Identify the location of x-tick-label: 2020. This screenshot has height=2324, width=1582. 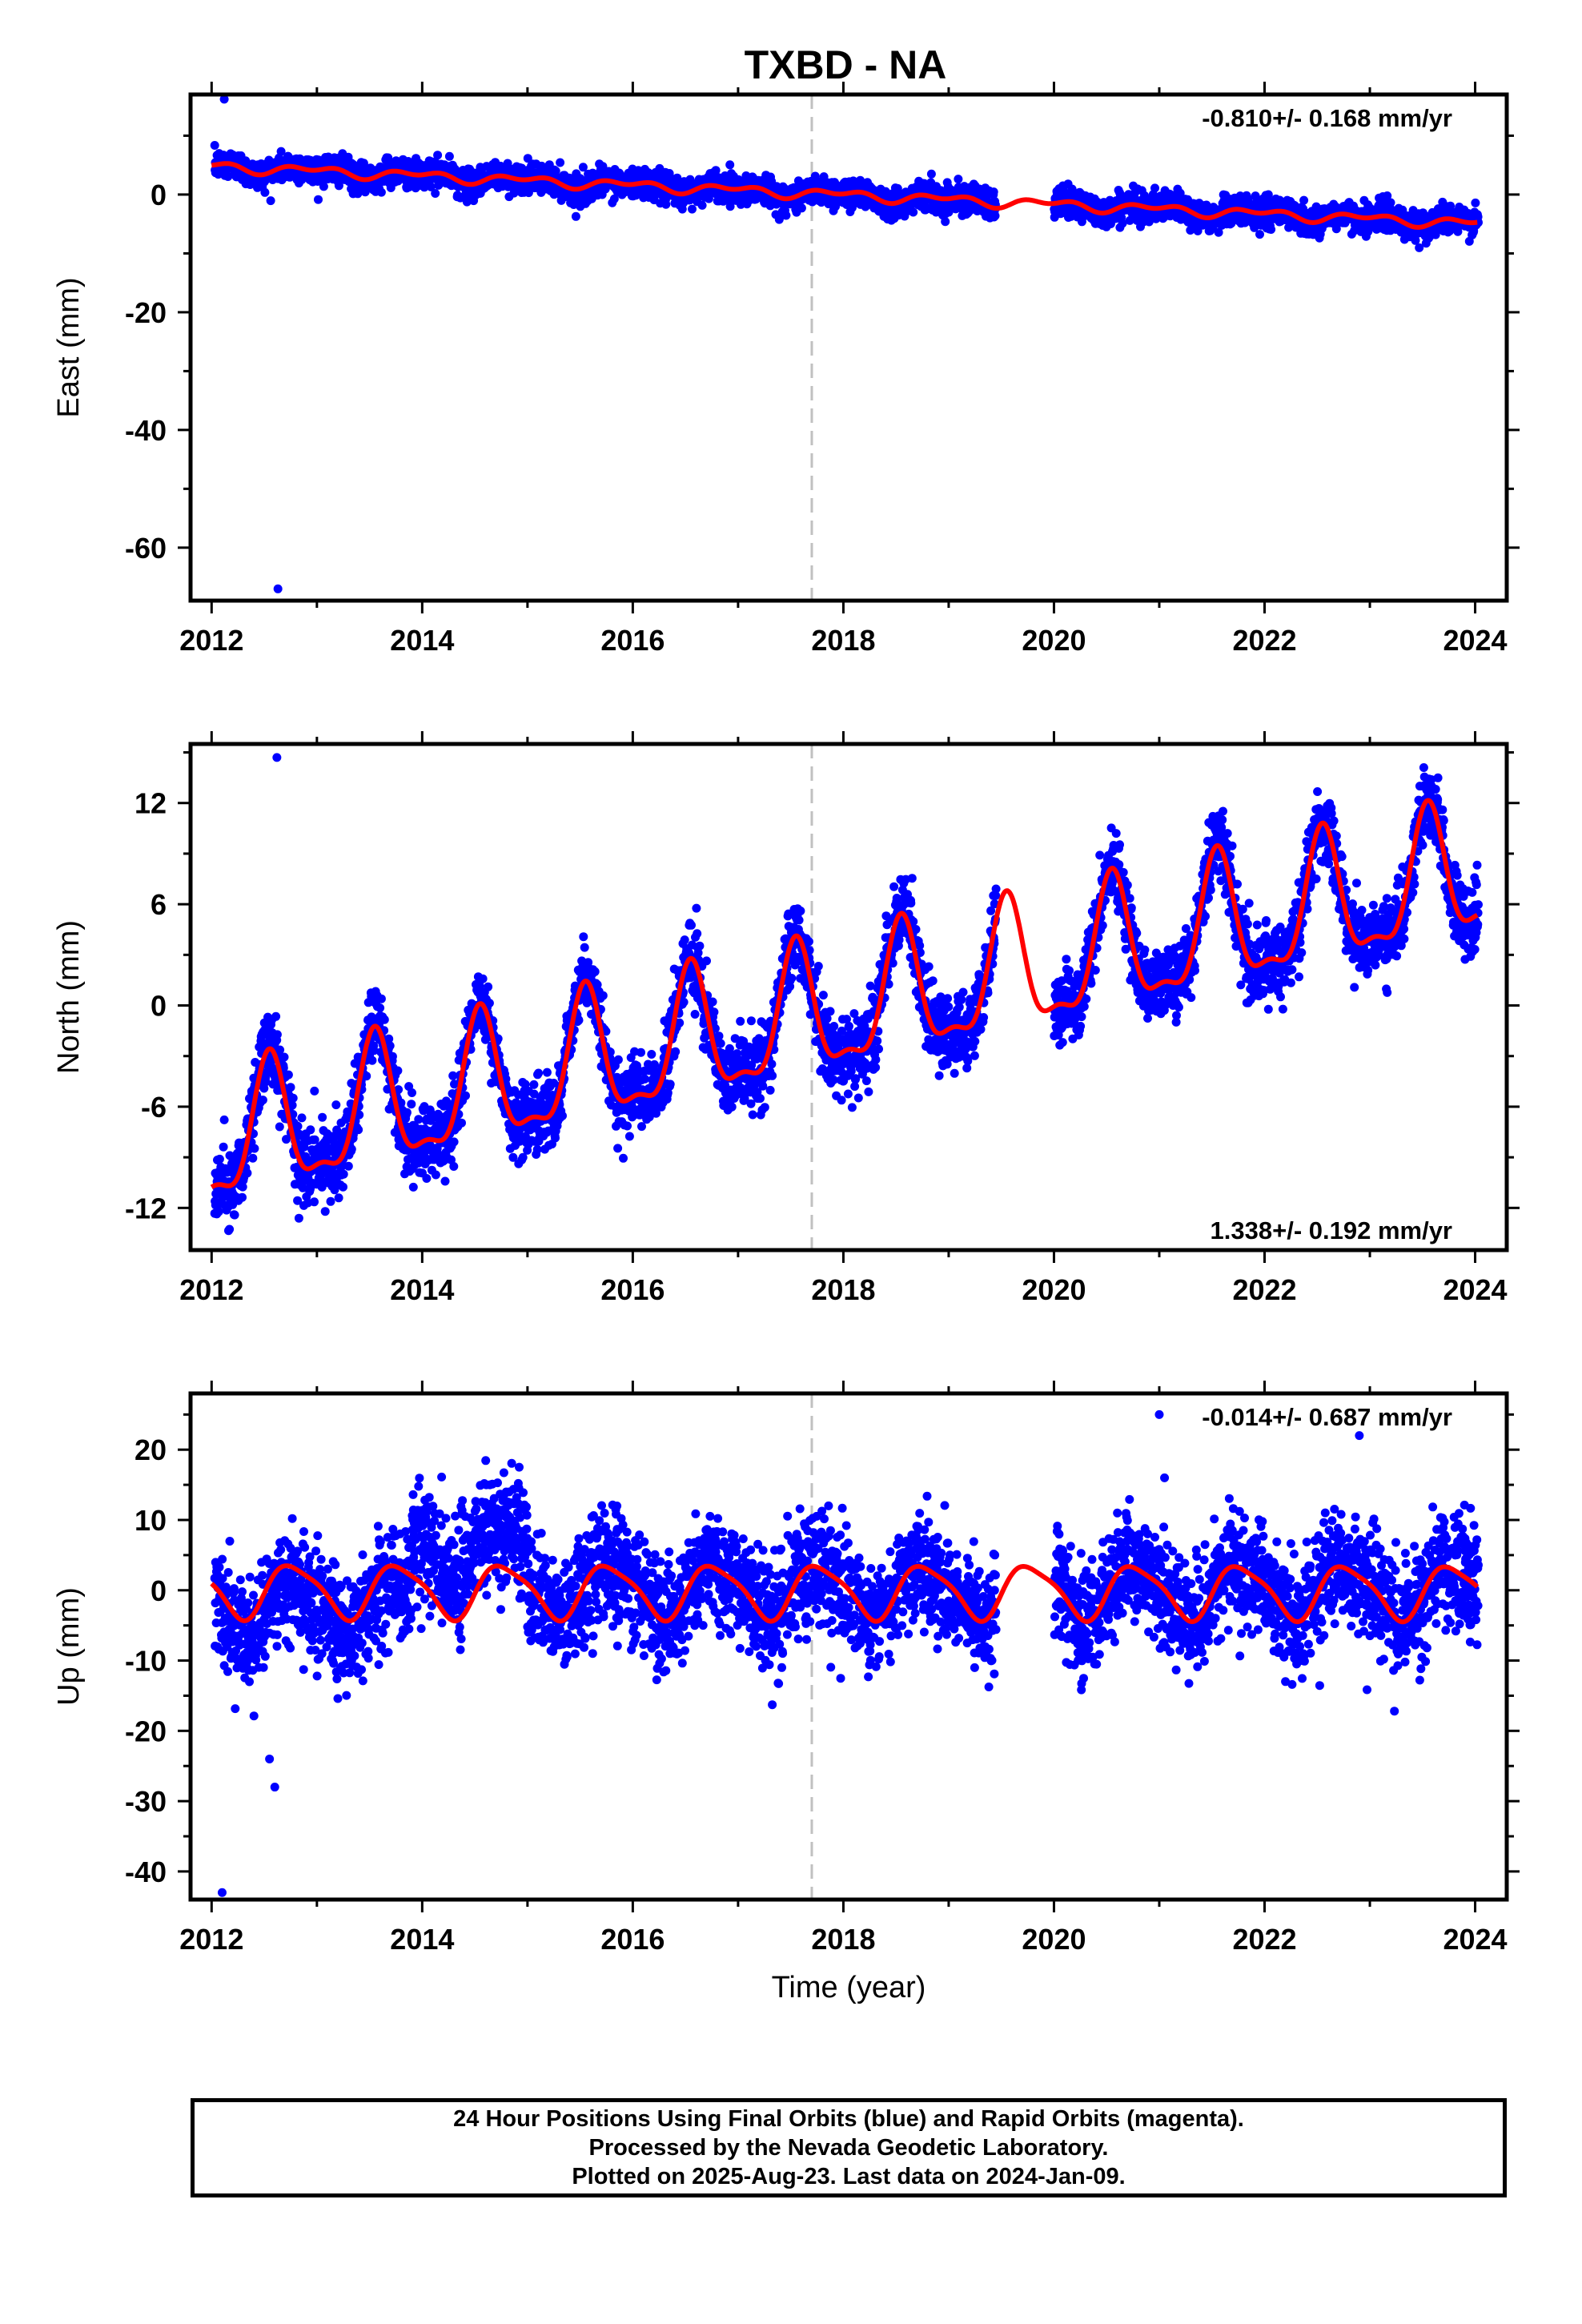
(1054, 640).